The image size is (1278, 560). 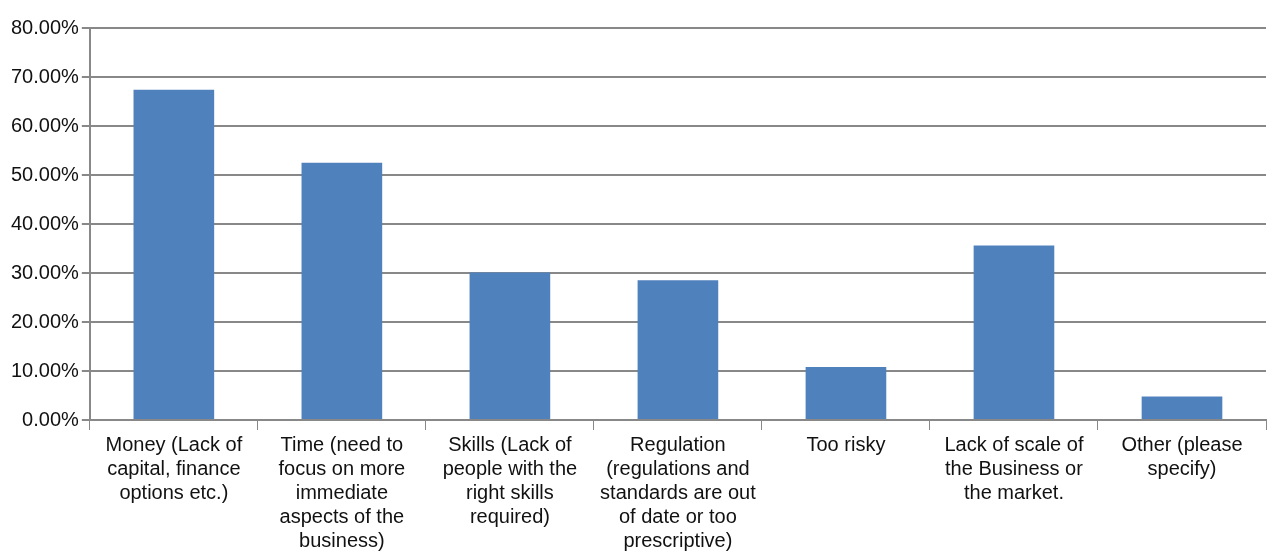 What do you see at coordinates (510, 479) in the screenshot?
I see `x-tick-label: Skills (Lack of people with the right skills required)` at bounding box center [510, 479].